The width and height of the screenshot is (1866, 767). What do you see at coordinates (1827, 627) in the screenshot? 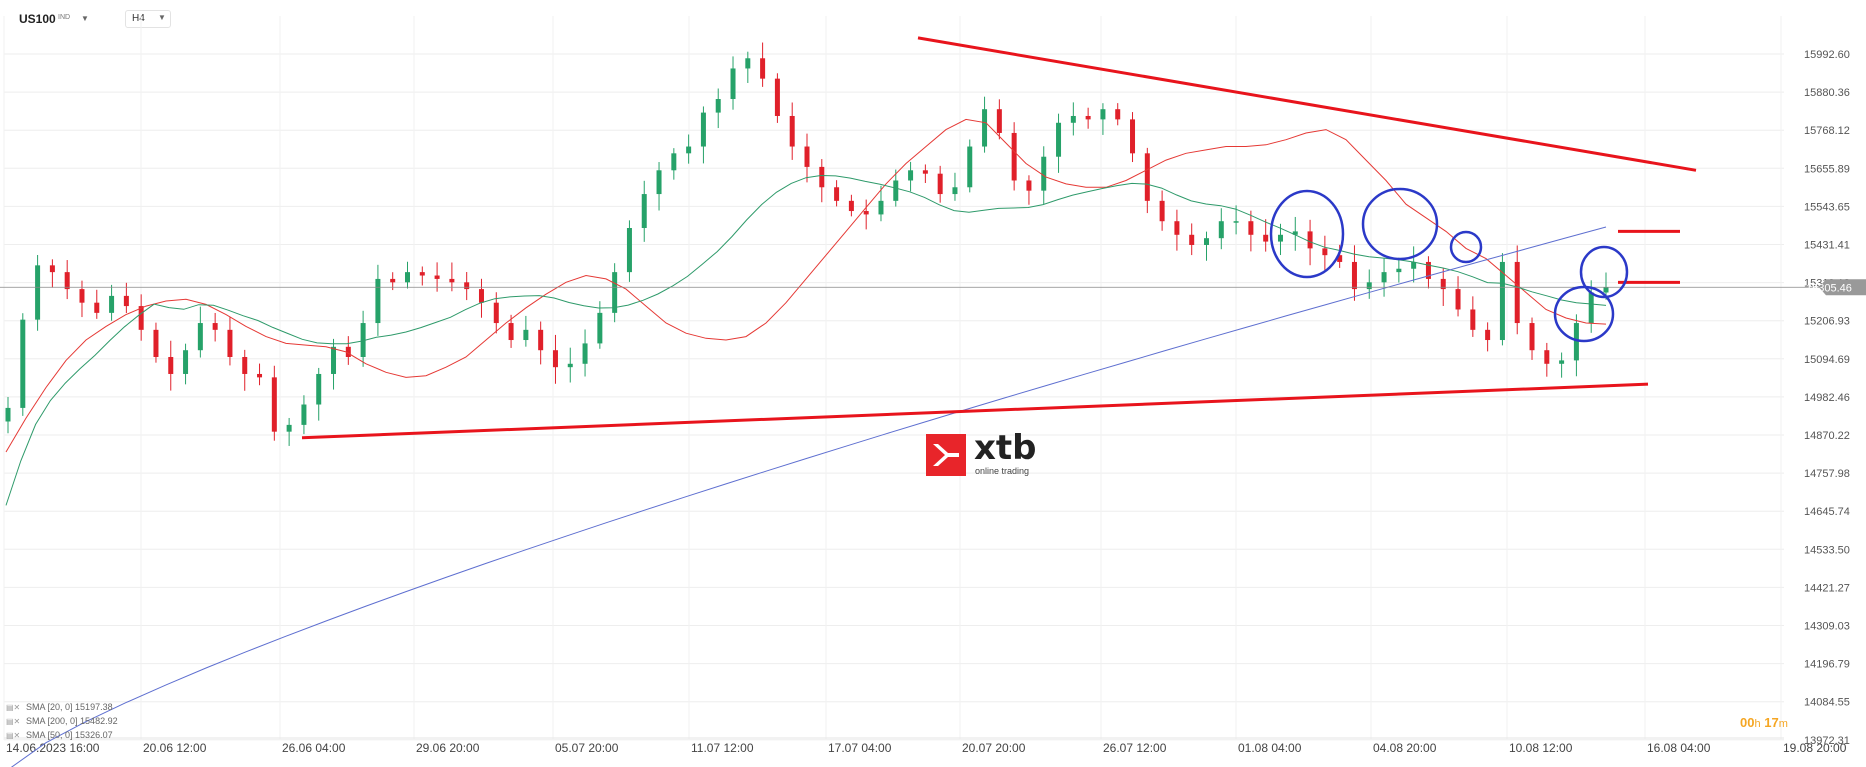
I see `y-tick-label: 14309.03` at bounding box center [1827, 627].